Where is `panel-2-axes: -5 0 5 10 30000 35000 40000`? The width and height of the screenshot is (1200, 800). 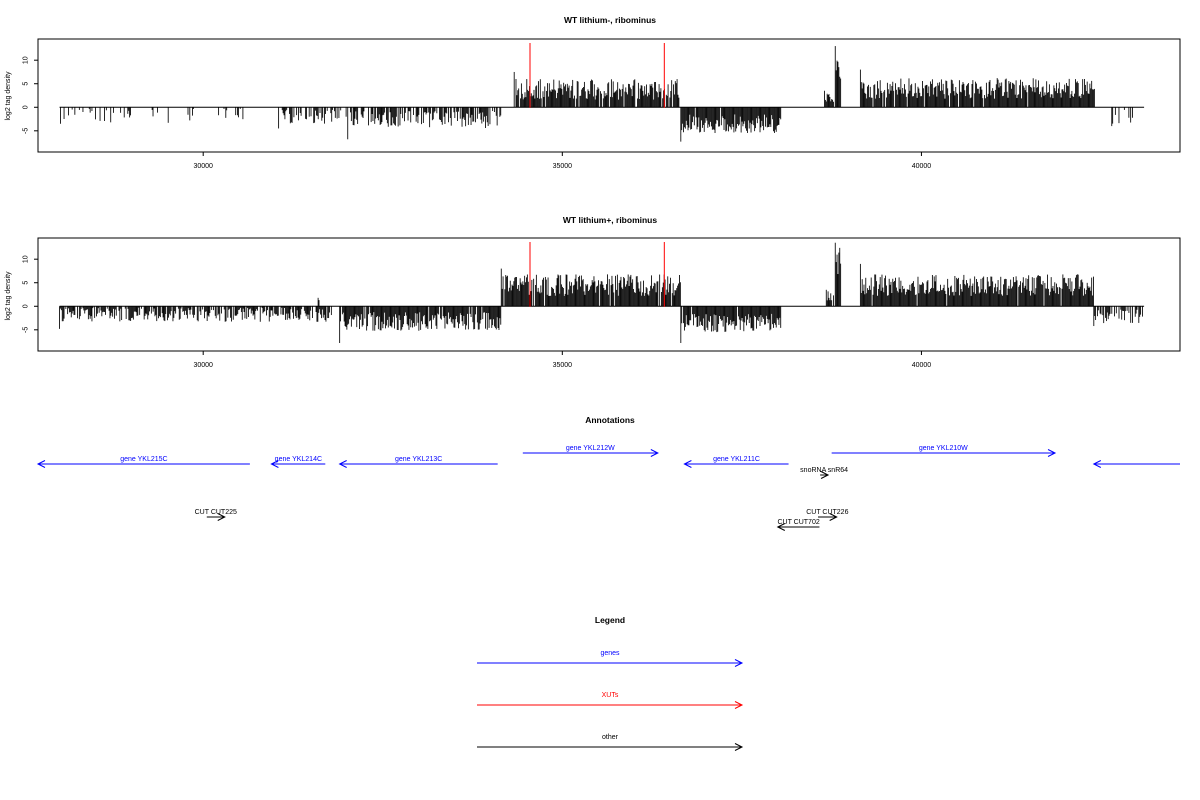 panel-2-axes: -5 0 5 10 30000 35000 40000 is located at coordinates (477, 312).